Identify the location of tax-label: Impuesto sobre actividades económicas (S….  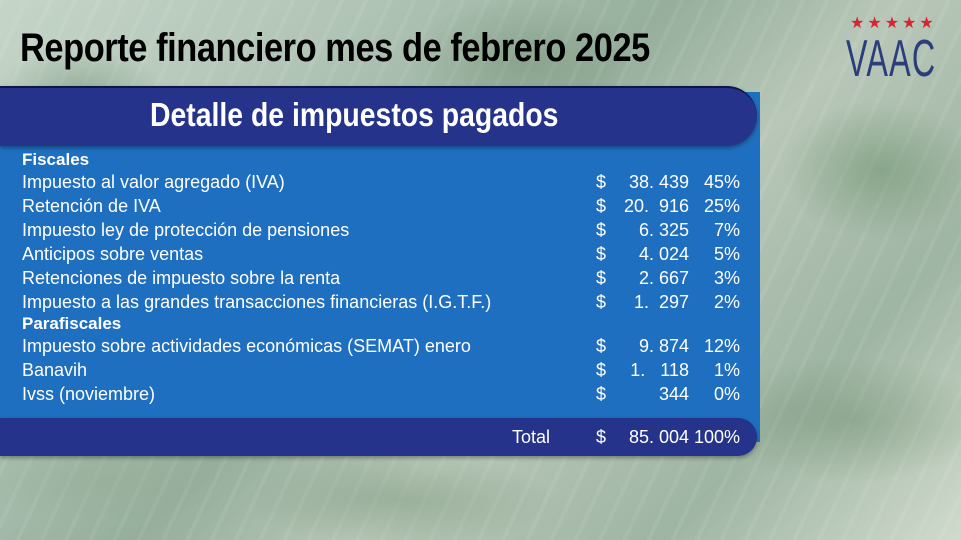
(246, 346).